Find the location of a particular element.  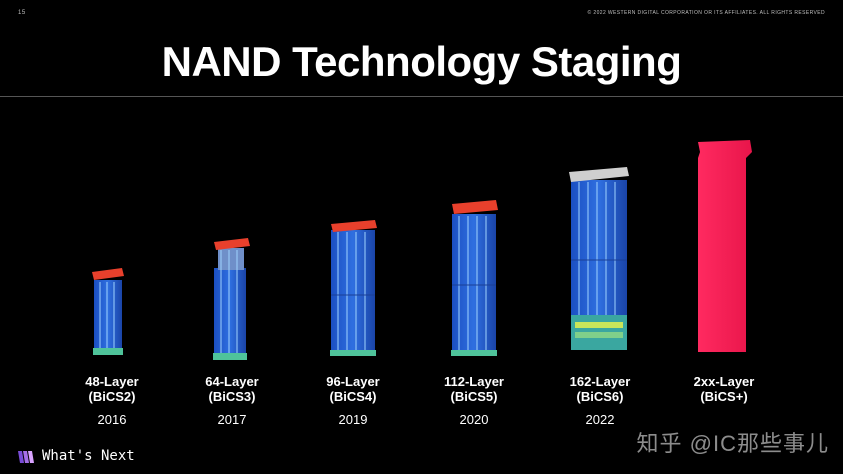

year: 2022 is located at coordinates (600, 419).